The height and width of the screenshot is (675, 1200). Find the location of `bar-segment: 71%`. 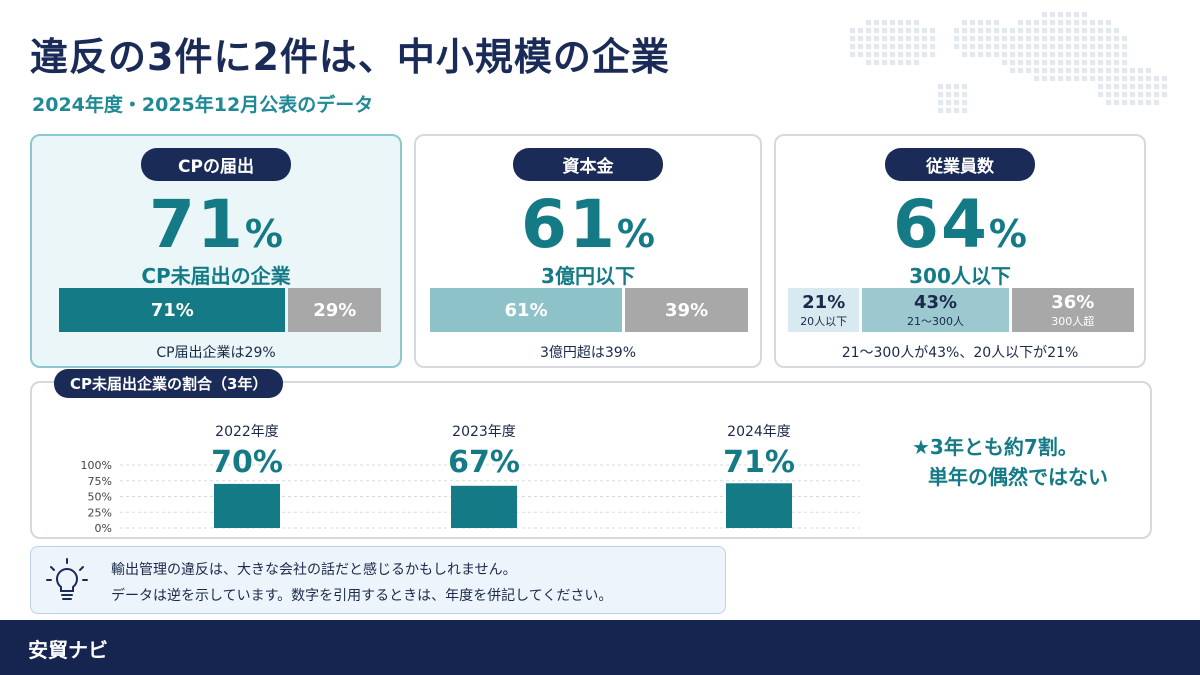

bar-segment: 71% is located at coordinates (172, 310).